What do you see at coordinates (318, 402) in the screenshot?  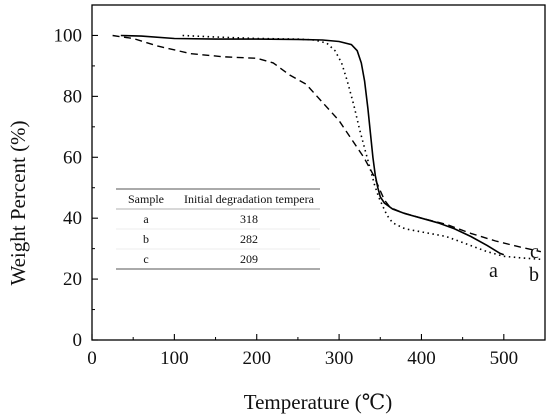 I see `x-axis-title: Temperature (℃)` at bounding box center [318, 402].